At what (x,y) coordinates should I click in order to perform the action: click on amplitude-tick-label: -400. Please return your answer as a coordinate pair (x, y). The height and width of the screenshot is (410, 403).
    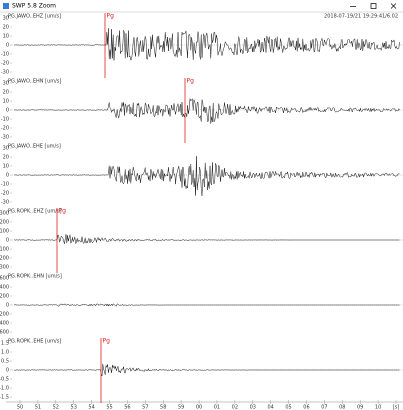
    Looking at the image, I should click on (4, 324).